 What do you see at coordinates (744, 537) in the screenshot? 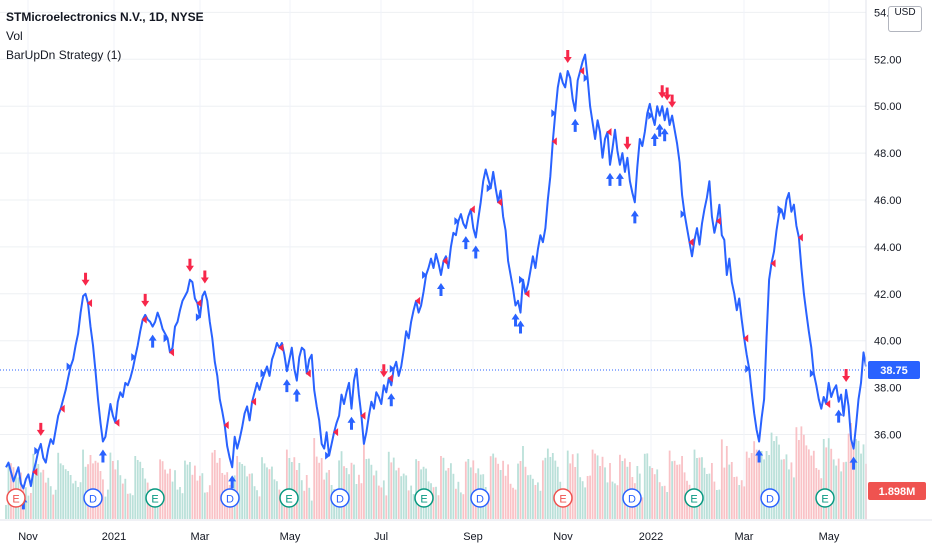
I see `x-tick-label: Mar` at bounding box center [744, 537].